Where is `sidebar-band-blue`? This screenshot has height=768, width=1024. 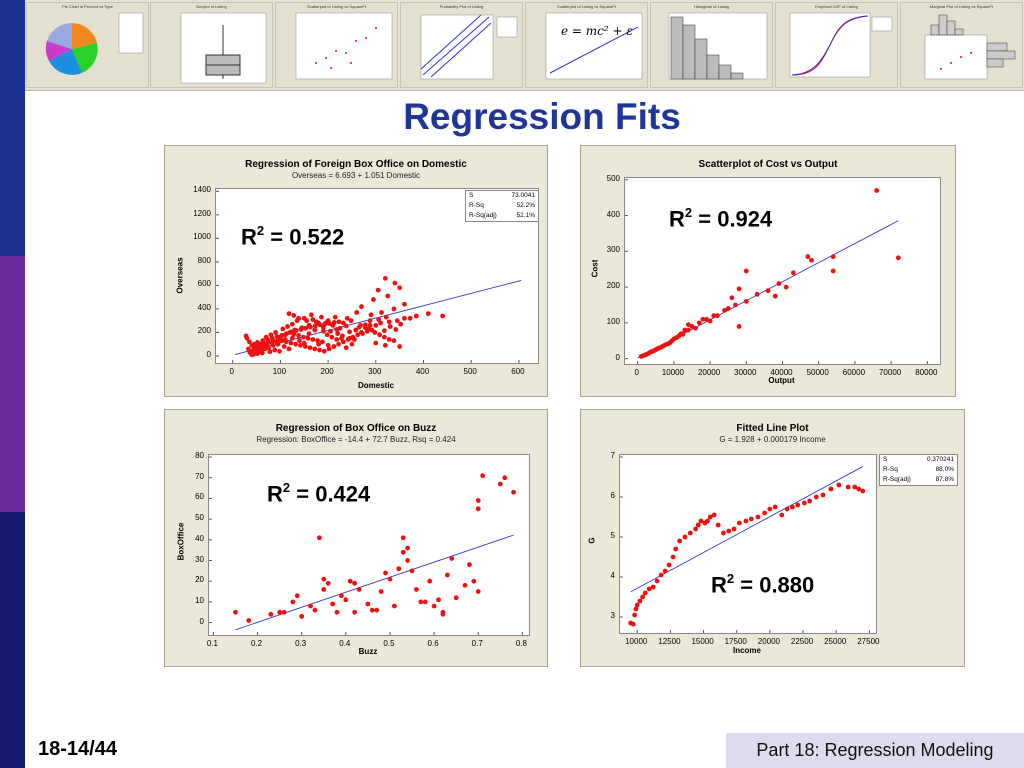 sidebar-band-blue is located at coordinates (12, 128).